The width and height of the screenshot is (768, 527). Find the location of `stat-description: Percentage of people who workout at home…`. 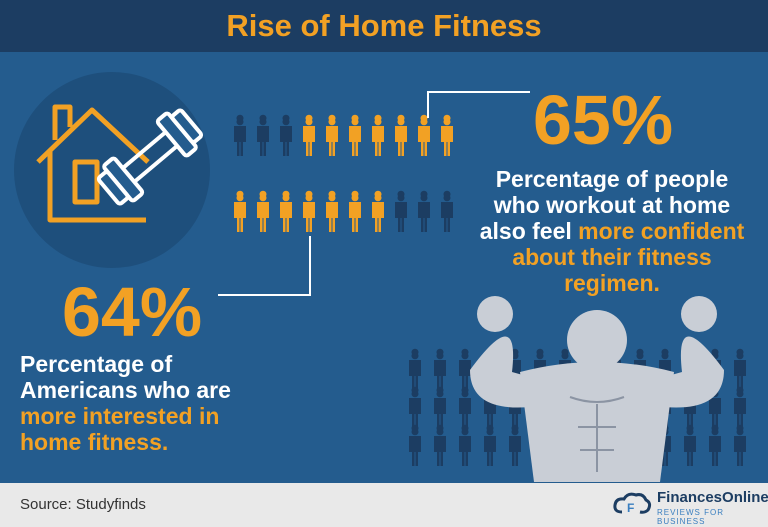

stat-description: Percentage of people who workout at home… is located at coordinates (612, 231).